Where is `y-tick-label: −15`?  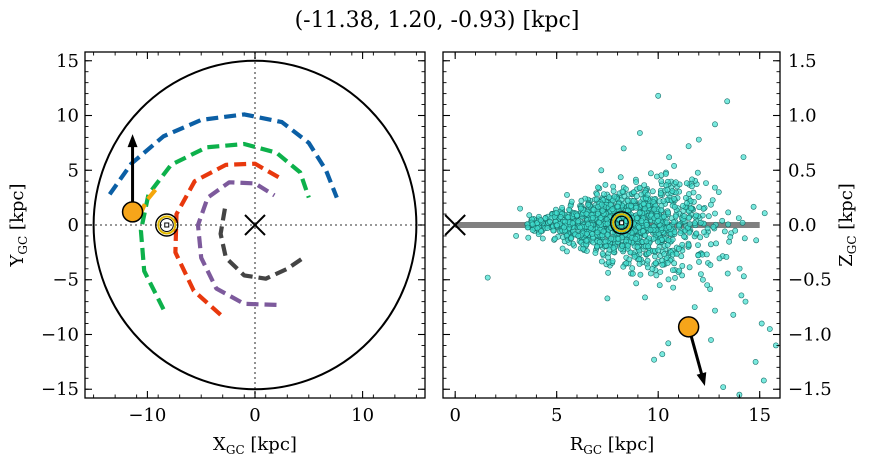
y-tick-label: −15 is located at coordinates (60, 389).